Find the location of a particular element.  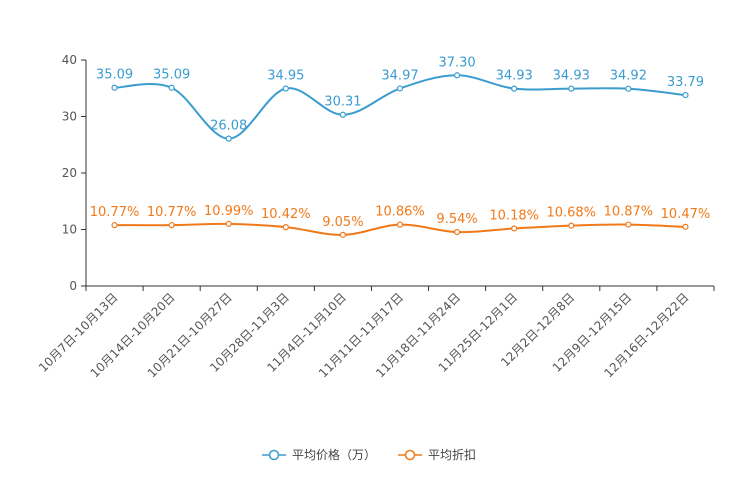

y-tick-label: 10 is located at coordinates (69, 230).